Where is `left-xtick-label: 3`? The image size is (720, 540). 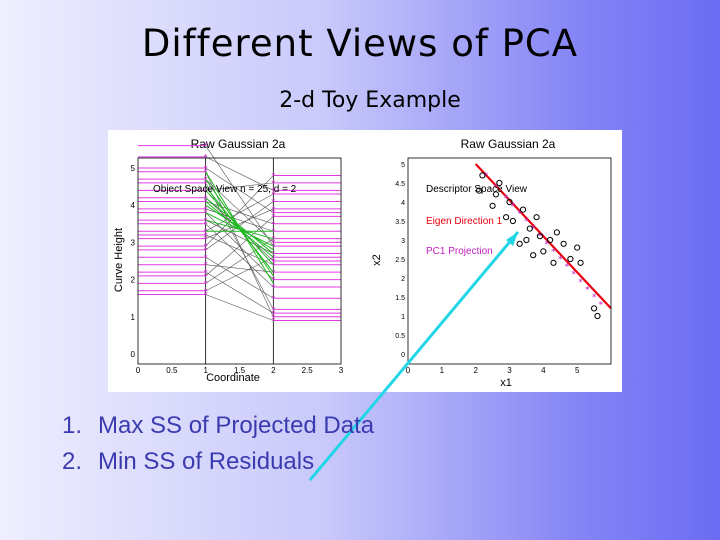
left-xtick-label: 3 is located at coordinates (341, 370).